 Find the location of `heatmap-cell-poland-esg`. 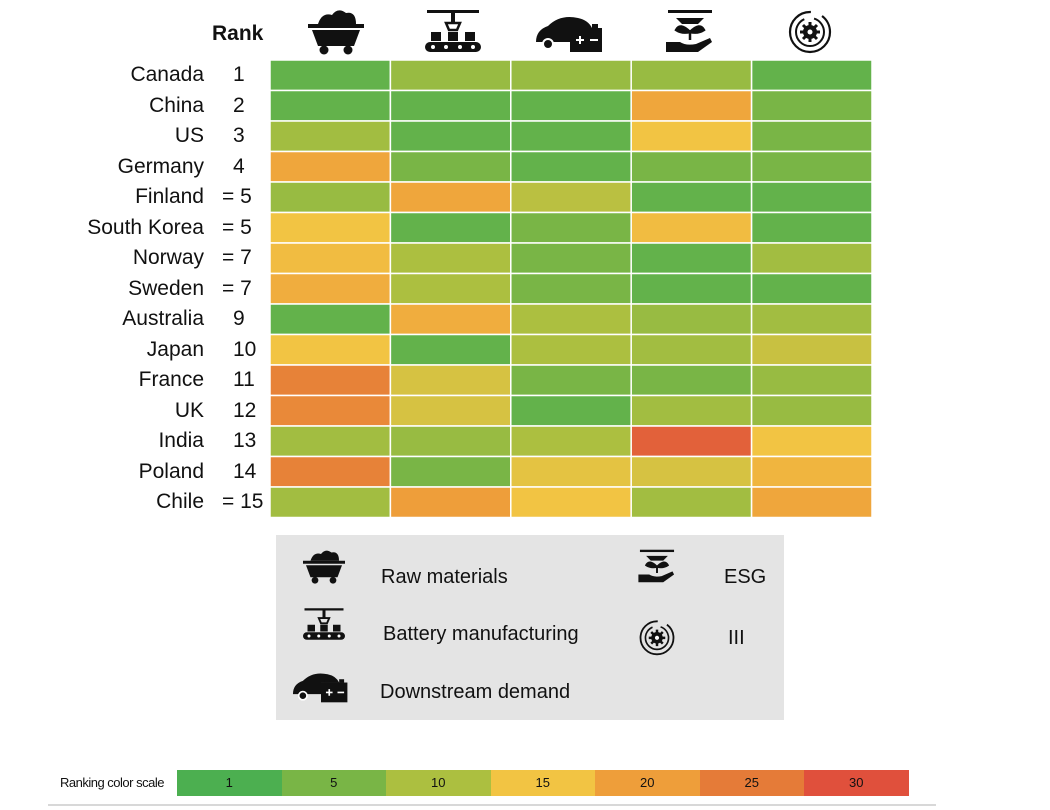

heatmap-cell-poland-esg is located at coordinates (691, 471).